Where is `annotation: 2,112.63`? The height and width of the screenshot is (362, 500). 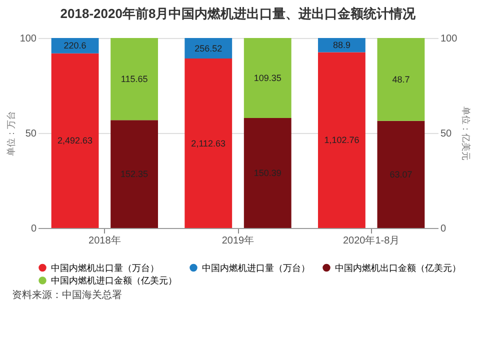 annotation: 2,112.63 is located at coordinates (208, 143).